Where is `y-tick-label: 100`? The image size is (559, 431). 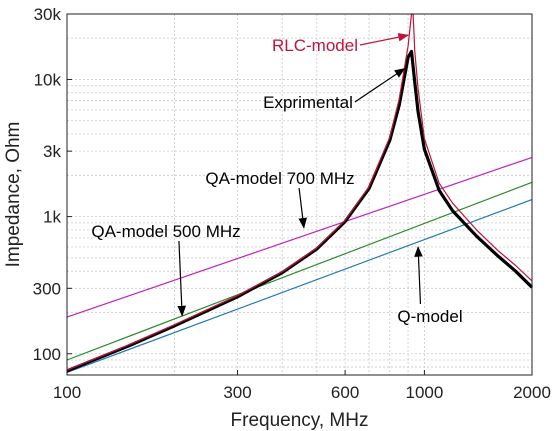 y-tick-label: 100 is located at coordinates (47, 354).